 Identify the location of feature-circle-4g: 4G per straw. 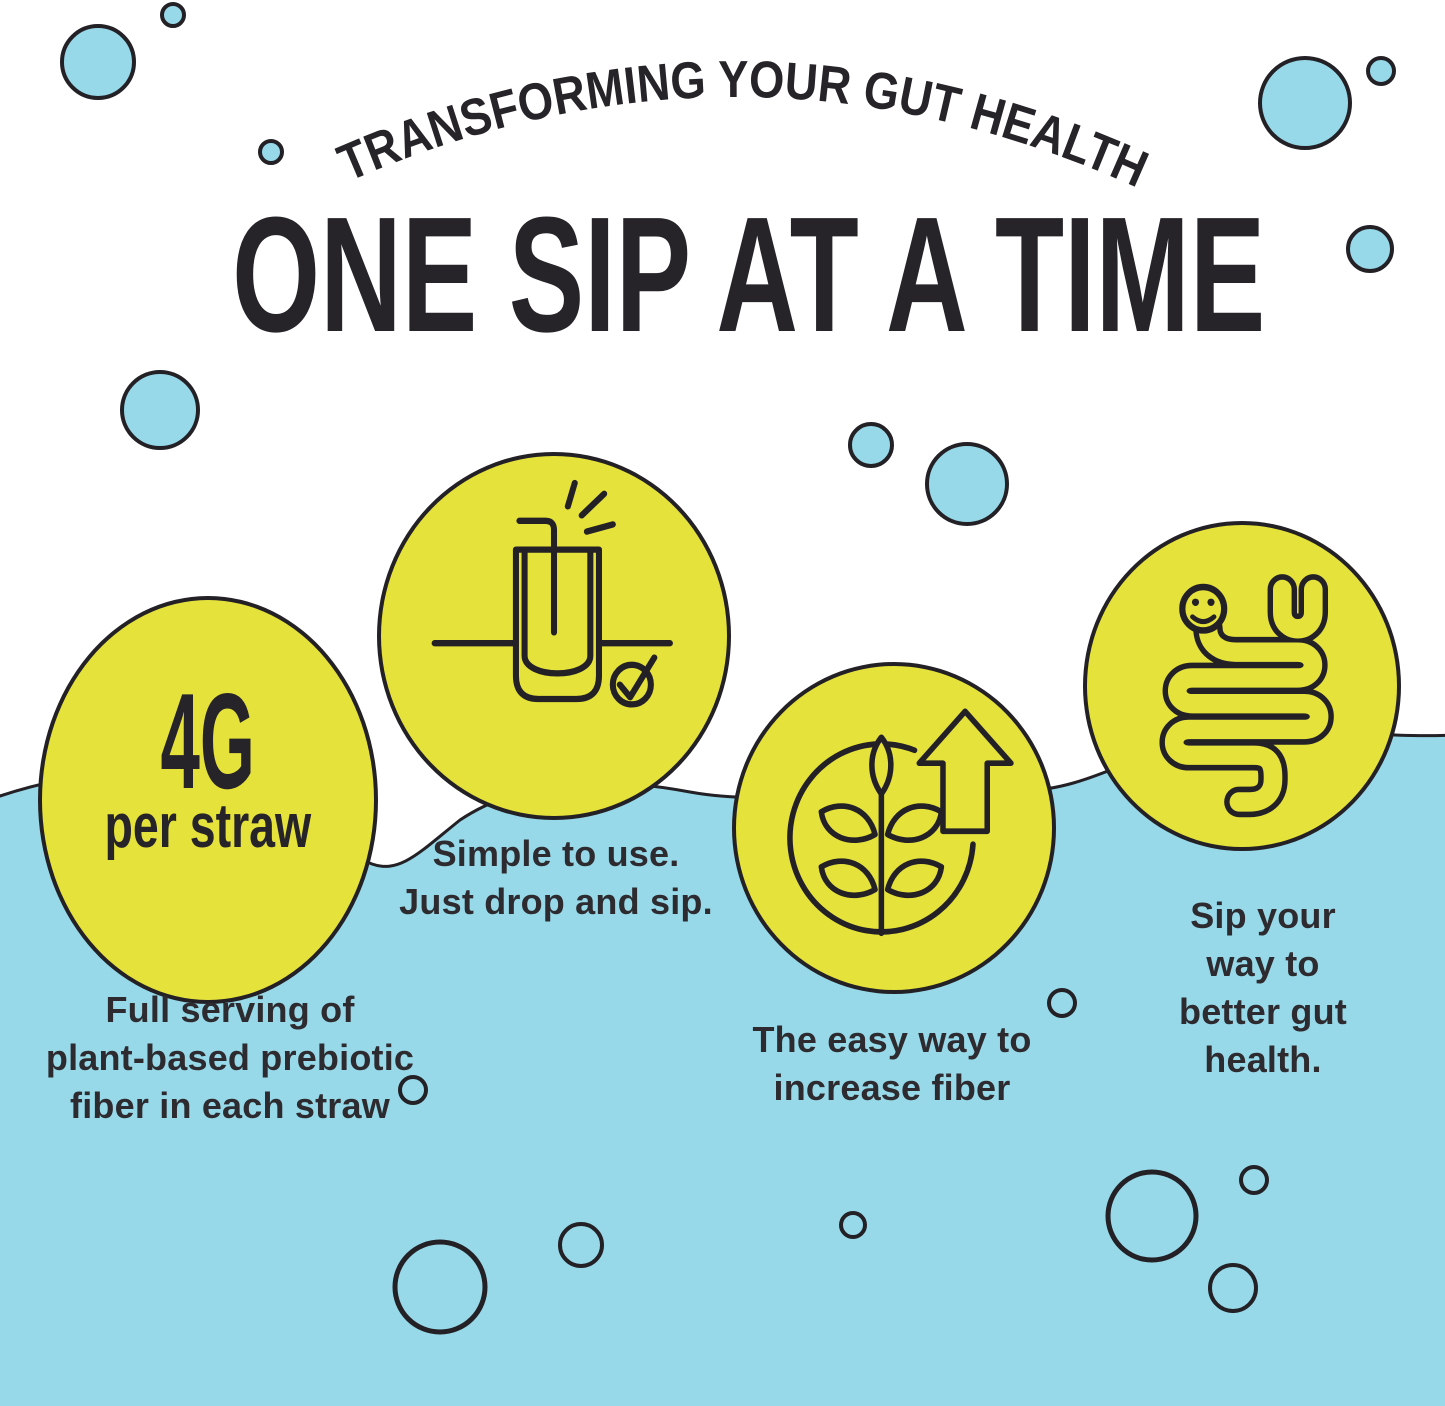
(208, 800).